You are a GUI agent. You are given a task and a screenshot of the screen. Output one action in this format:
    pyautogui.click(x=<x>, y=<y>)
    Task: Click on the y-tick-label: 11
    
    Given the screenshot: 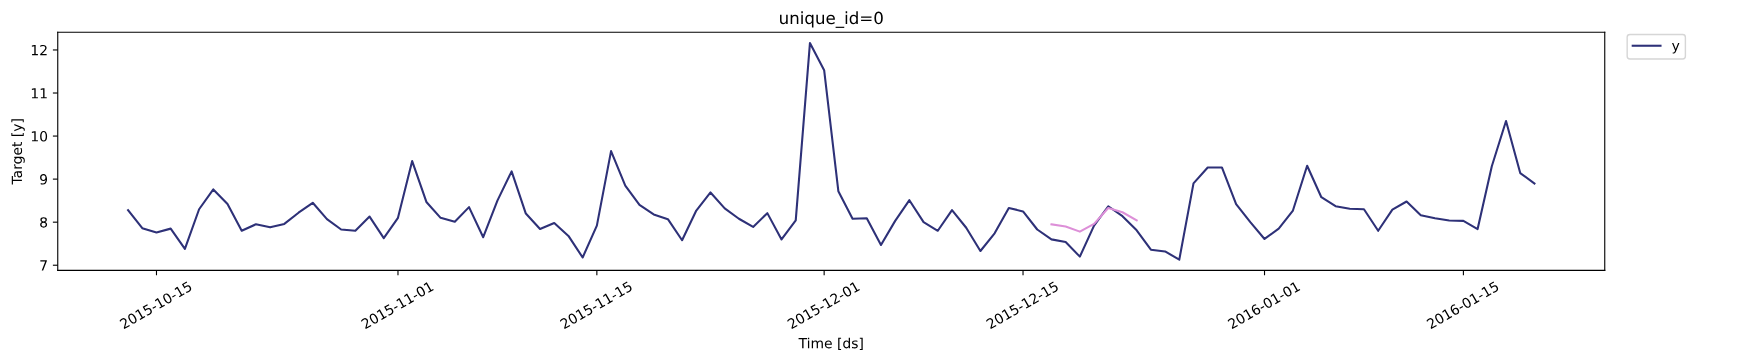 What is the action you would take?
    pyautogui.click(x=39, y=93)
    